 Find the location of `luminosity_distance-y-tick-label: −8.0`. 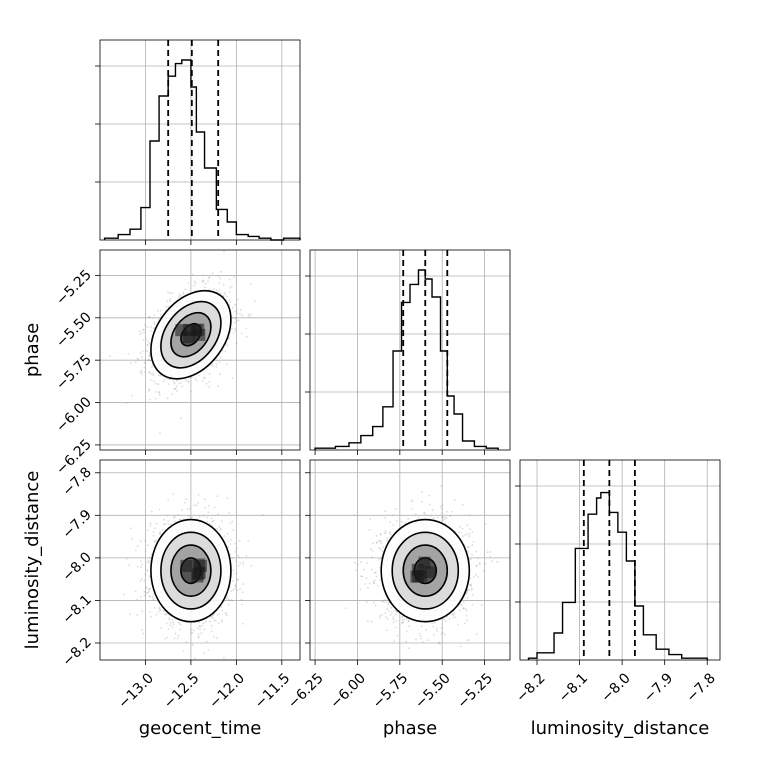

luminosity_distance-y-tick-label: −8.0 is located at coordinates (76, 566).